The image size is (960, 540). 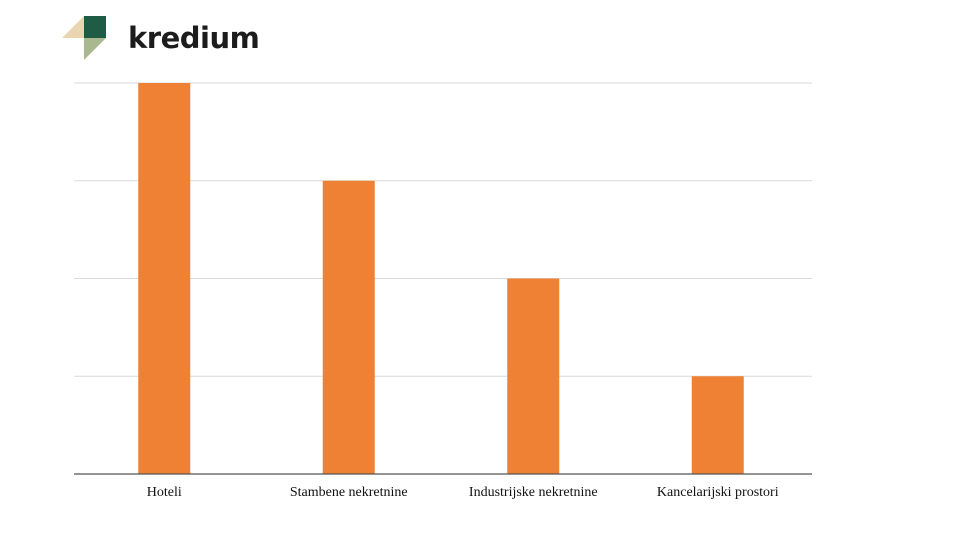 I want to click on logo: kredium, so click(x=161, y=39).